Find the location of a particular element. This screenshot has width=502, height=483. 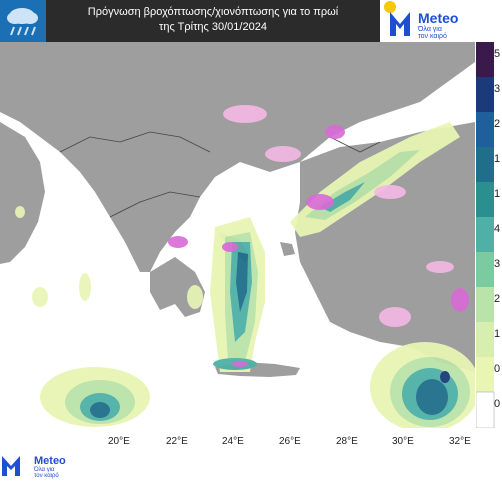

x-tick-label: 24°E is located at coordinates (233, 441).